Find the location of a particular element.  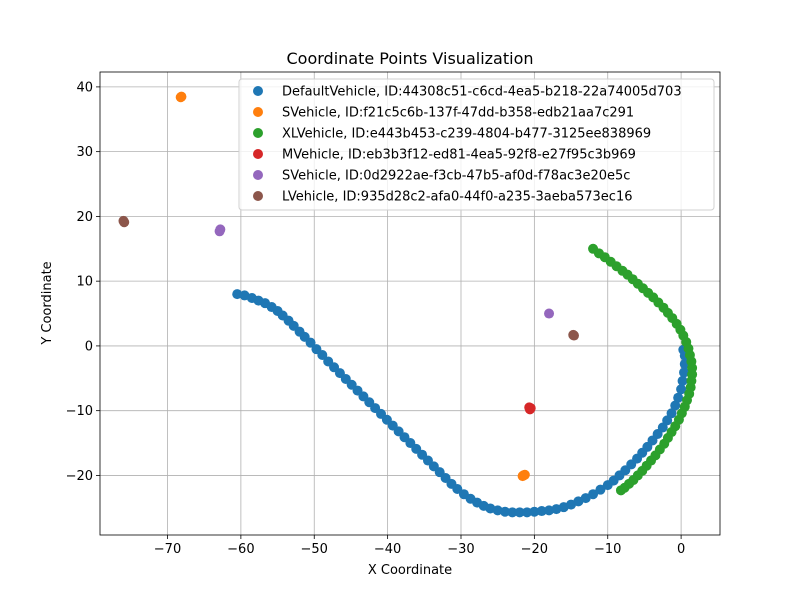

x-tick-label: −10 is located at coordinates (607, 549).